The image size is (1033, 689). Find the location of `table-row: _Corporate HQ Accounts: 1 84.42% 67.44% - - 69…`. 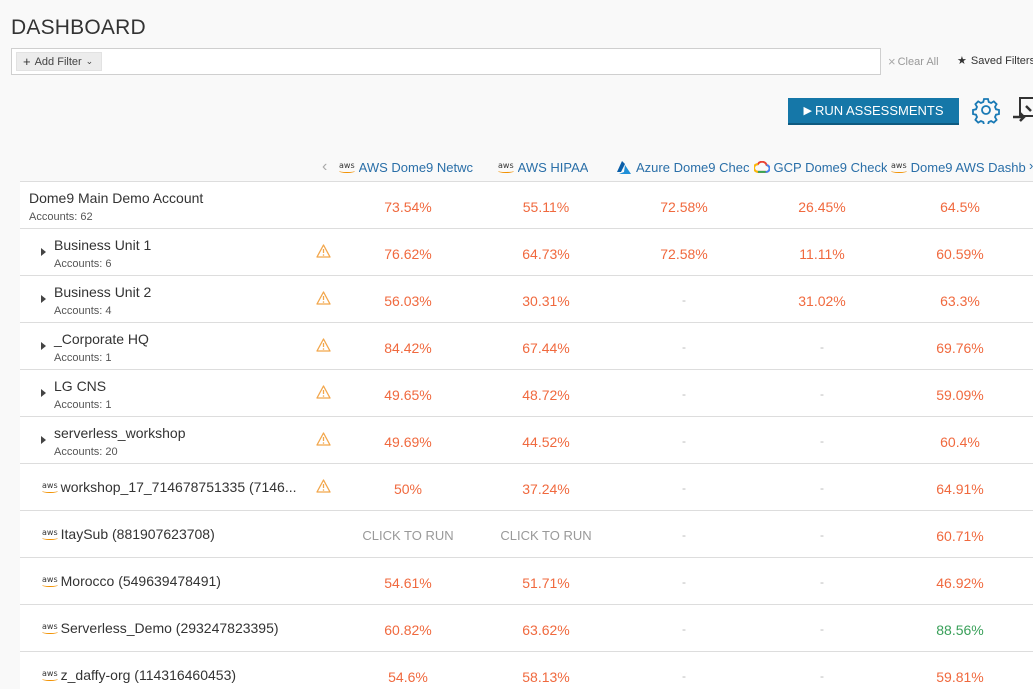

table-row: _Corporate HQ Accounts: 1 84.42% 67.44% - - 69… is located at coordinates (526, 346).